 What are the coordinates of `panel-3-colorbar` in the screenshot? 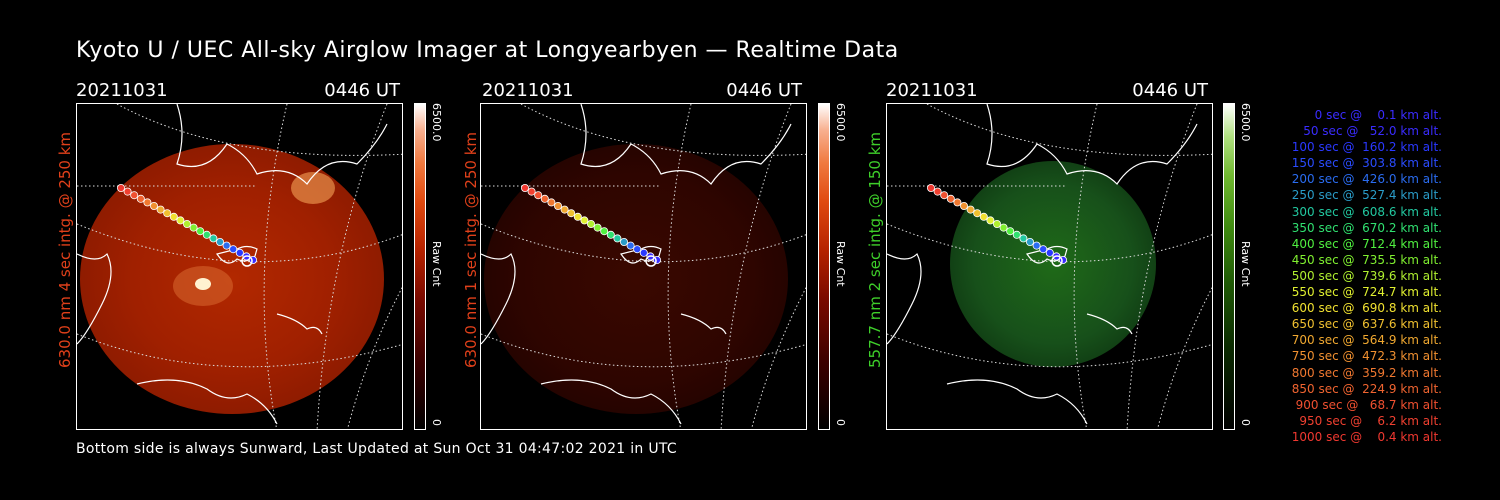 It's located at (1229, 266).